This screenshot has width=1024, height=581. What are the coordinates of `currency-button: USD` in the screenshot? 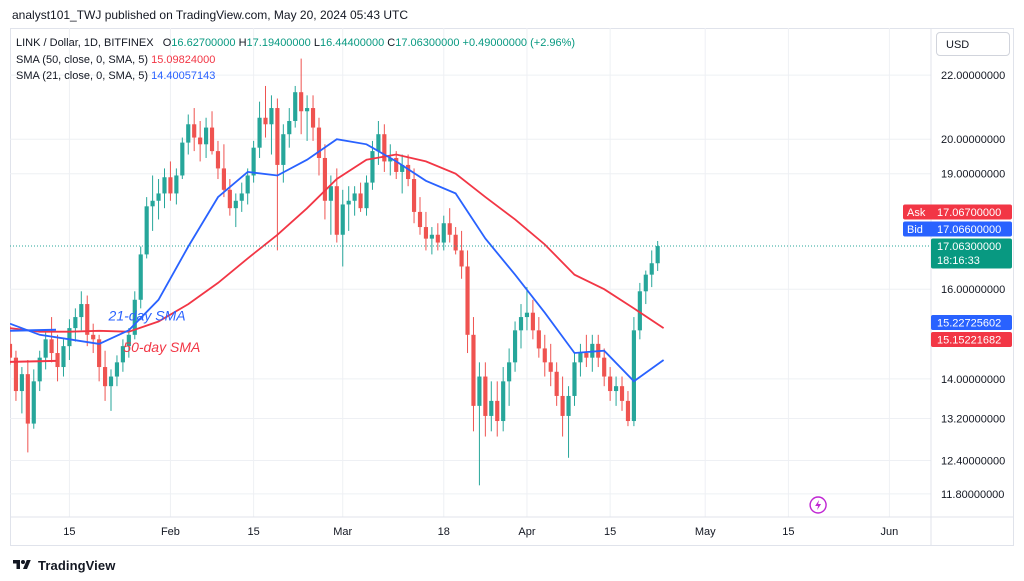 It's located at (973, 44).